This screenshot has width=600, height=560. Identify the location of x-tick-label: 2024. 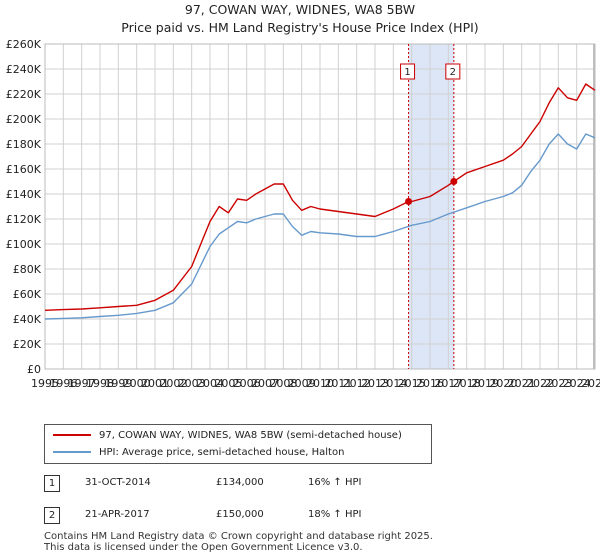
(577, 383).